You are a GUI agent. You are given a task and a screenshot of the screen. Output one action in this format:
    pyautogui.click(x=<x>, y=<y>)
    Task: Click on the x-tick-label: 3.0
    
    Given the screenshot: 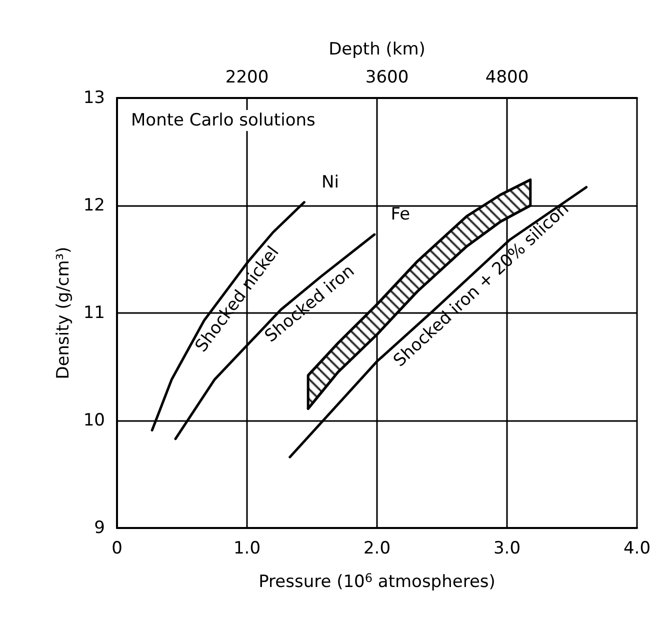 What is the action you would take?
    pyautogui.click(x=507, y=548)
    